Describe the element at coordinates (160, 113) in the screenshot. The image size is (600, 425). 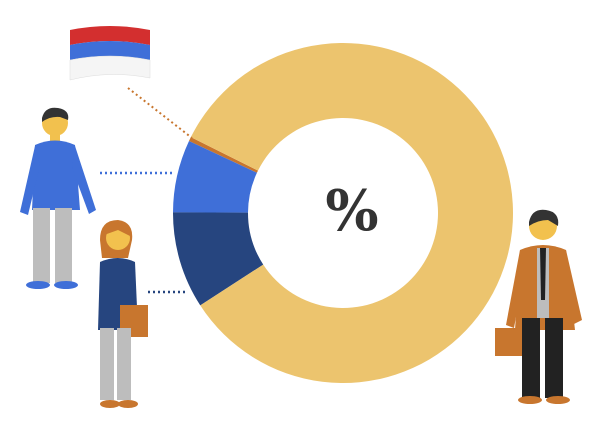
I see `flag-connector` at that location.